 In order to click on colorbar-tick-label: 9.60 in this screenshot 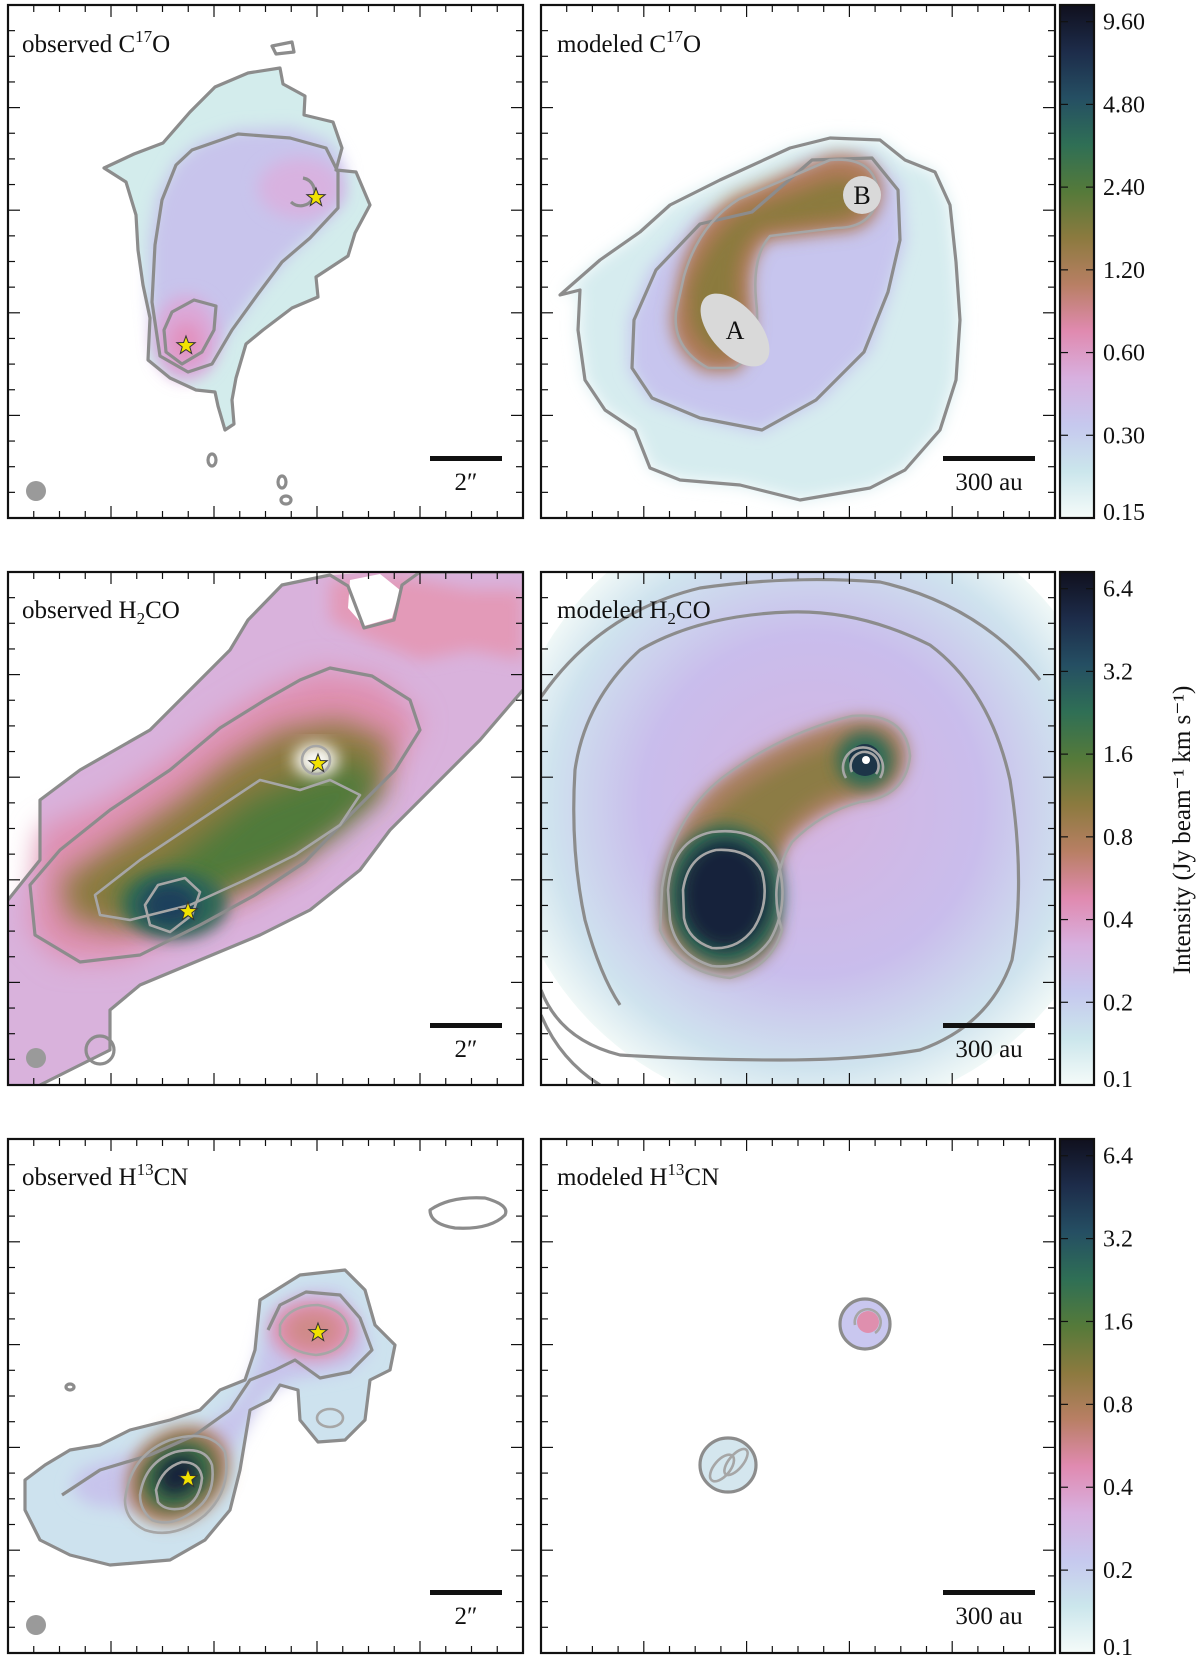, I will do `click(1124, 23)`.